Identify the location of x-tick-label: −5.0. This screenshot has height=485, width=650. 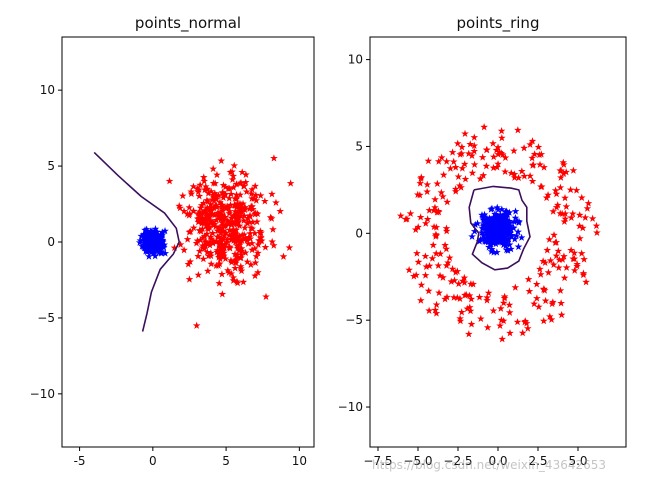
(417, 461).